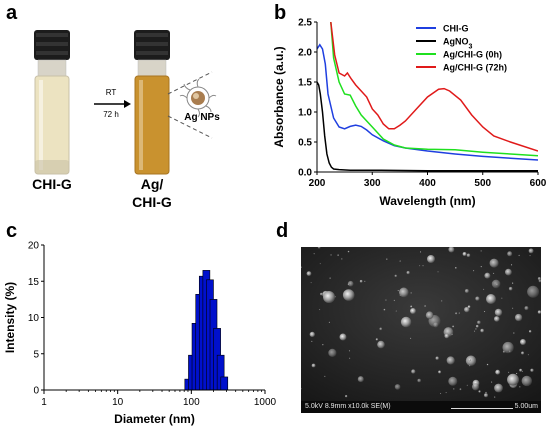  I want to click on x-tick-label: 100, so click(191, 402).